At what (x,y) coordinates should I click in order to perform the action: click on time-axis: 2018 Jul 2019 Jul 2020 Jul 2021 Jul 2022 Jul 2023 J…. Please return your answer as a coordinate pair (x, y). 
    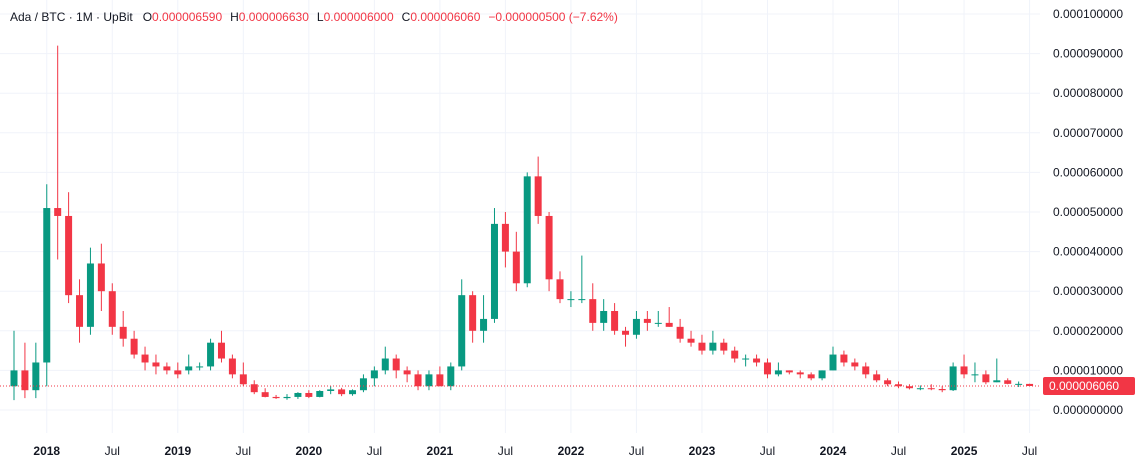
    Looking at the image, I should click on (535, 451).